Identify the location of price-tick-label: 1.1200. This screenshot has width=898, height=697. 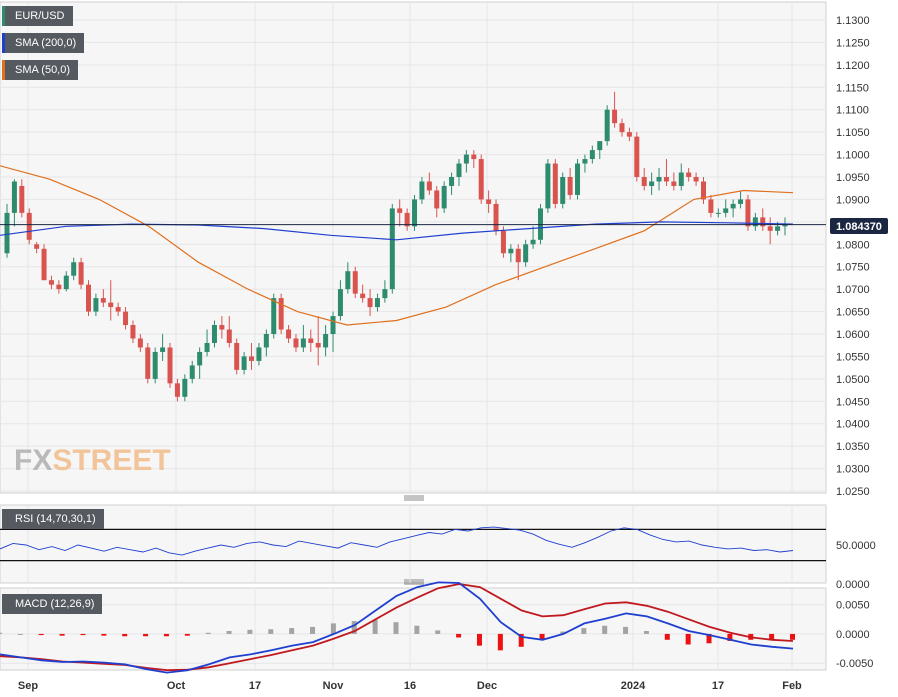
(853, 66).